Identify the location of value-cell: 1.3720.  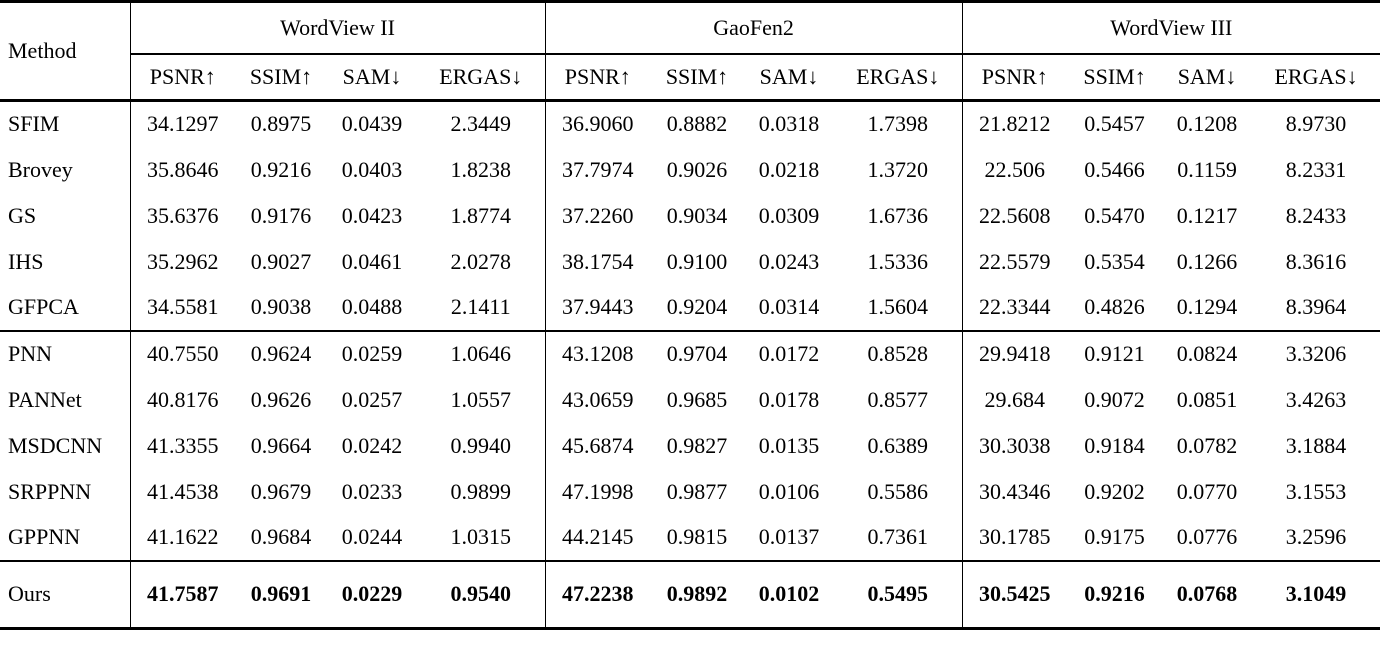
(898, 169).